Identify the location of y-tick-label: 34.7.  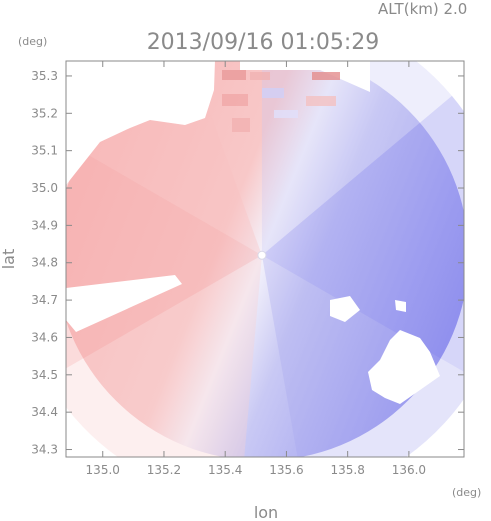
(44, 300).